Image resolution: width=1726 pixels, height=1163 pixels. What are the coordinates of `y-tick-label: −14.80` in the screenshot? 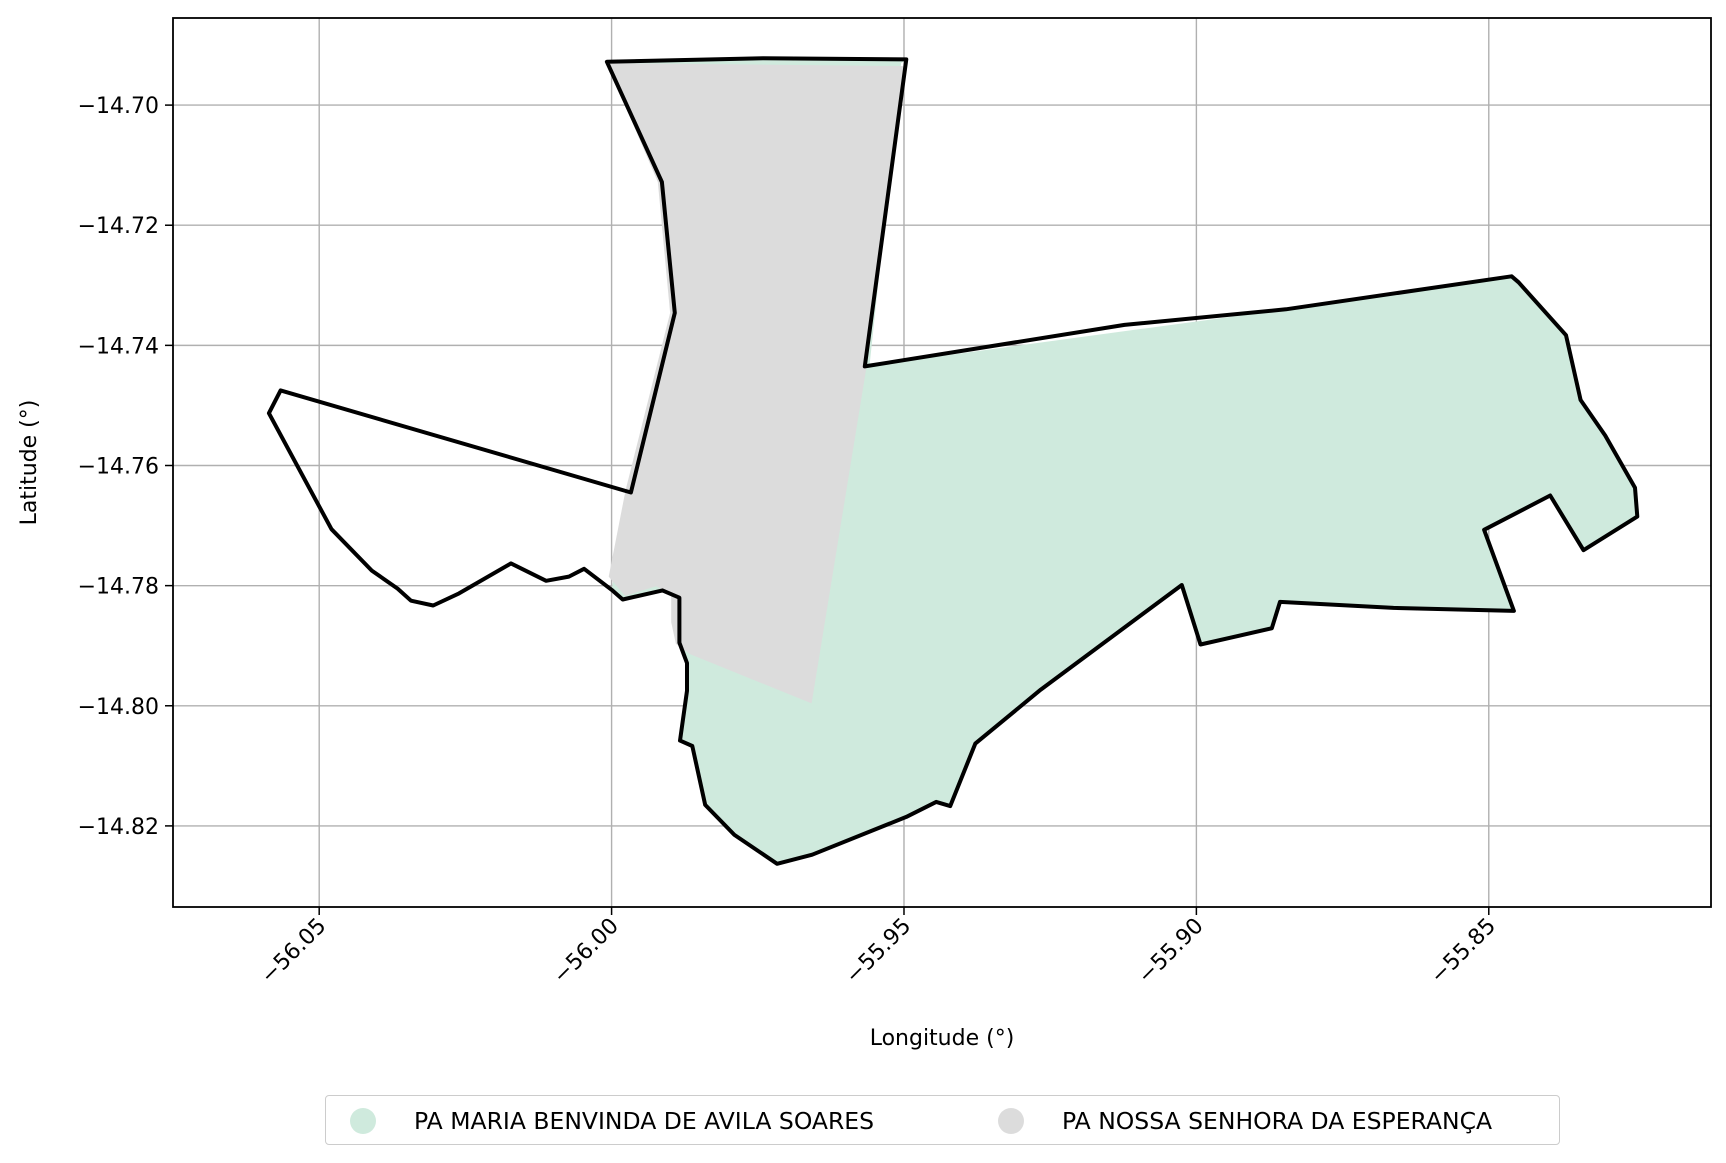 It's located at (118, 707).